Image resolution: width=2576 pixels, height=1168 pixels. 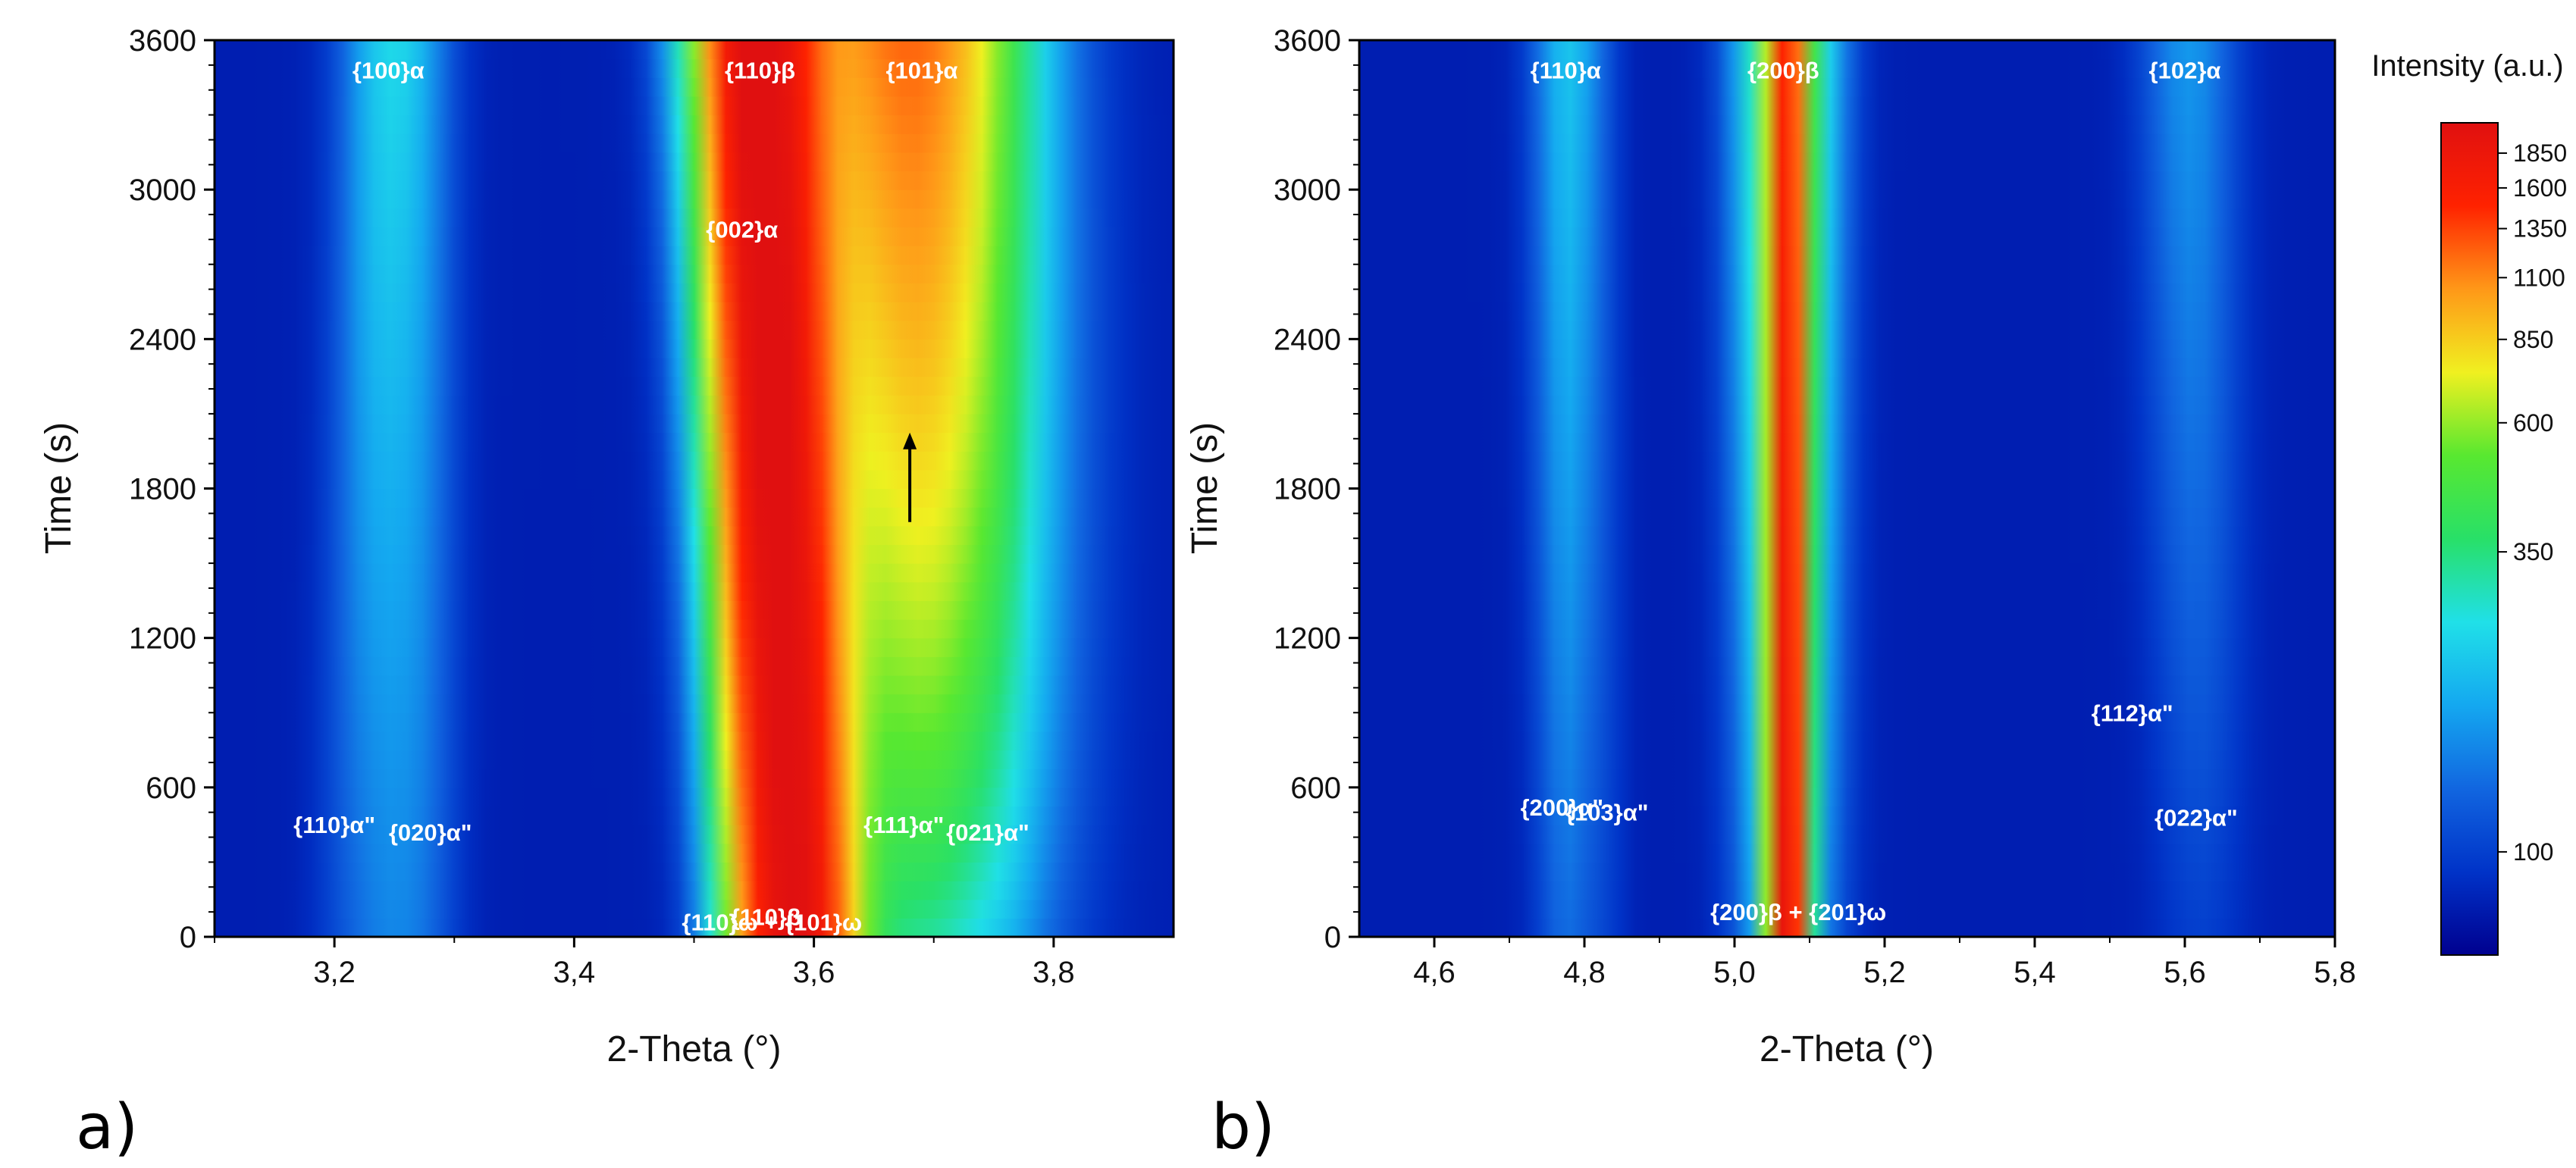 I want to click on x-tick-label: 4,6, so click(x=1434, y=972).